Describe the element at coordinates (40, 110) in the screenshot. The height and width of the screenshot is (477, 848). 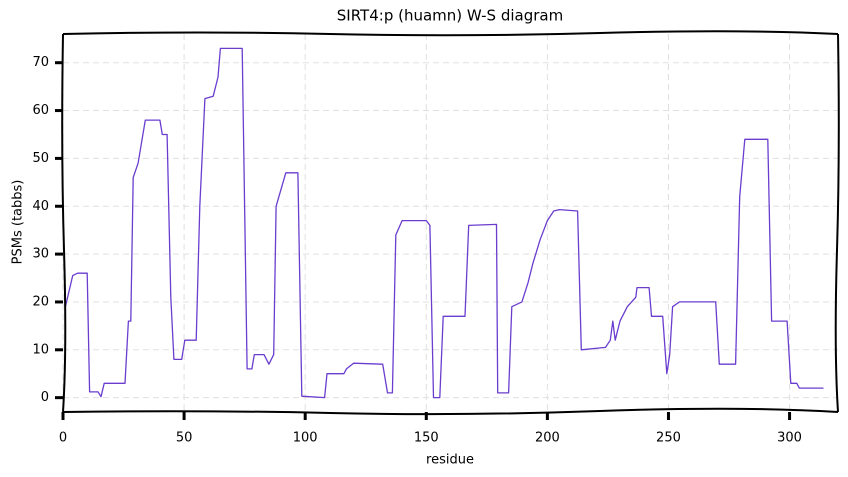
I see `y-tick-label: 60` at that location.